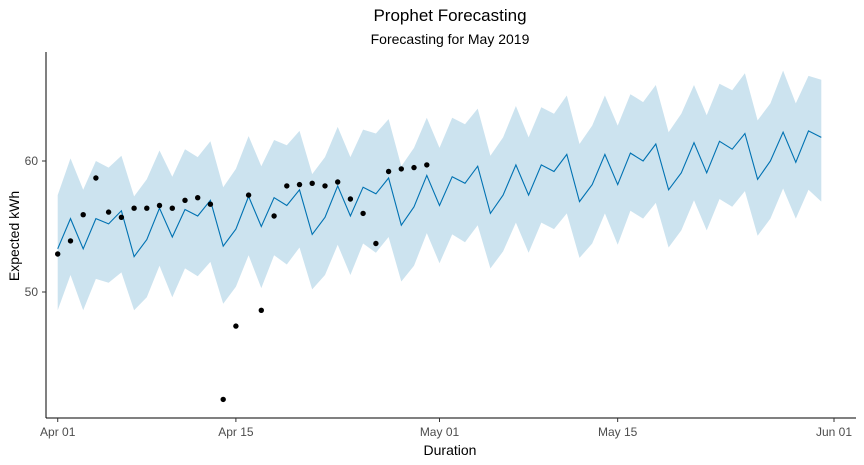  I want to click on x-tick-label: May 15, so click(618, 432).